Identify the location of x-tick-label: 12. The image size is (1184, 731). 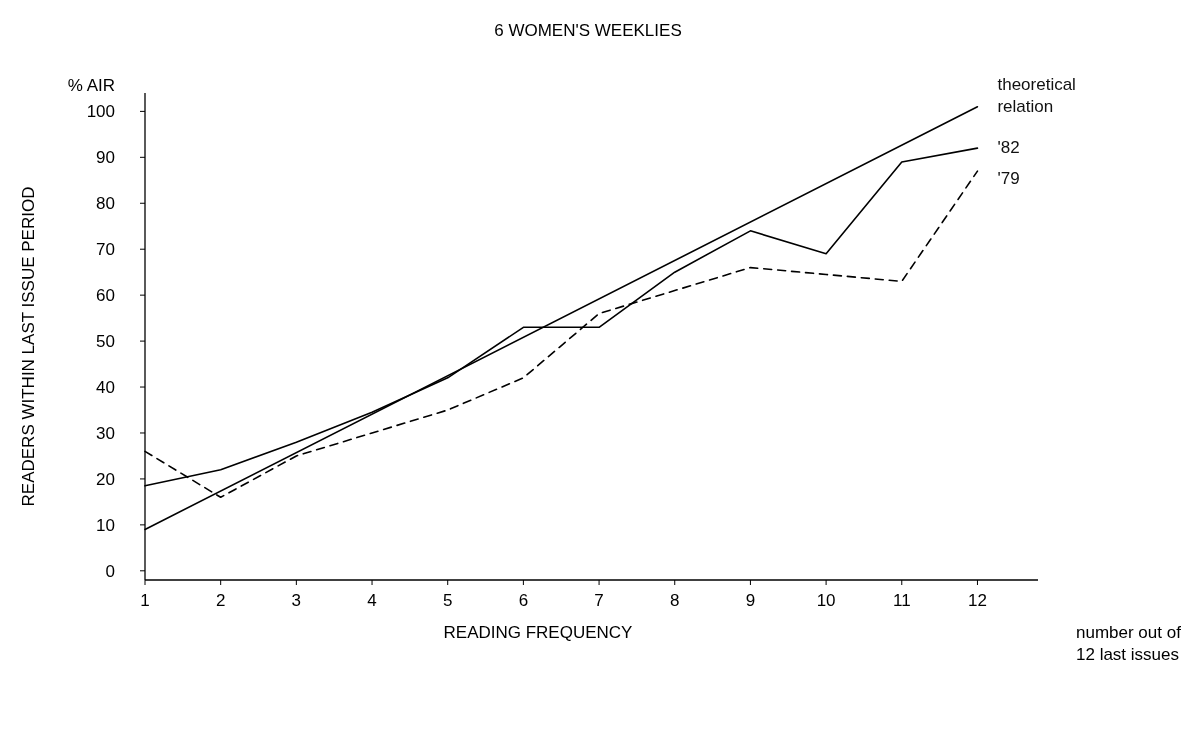
(977, 600).